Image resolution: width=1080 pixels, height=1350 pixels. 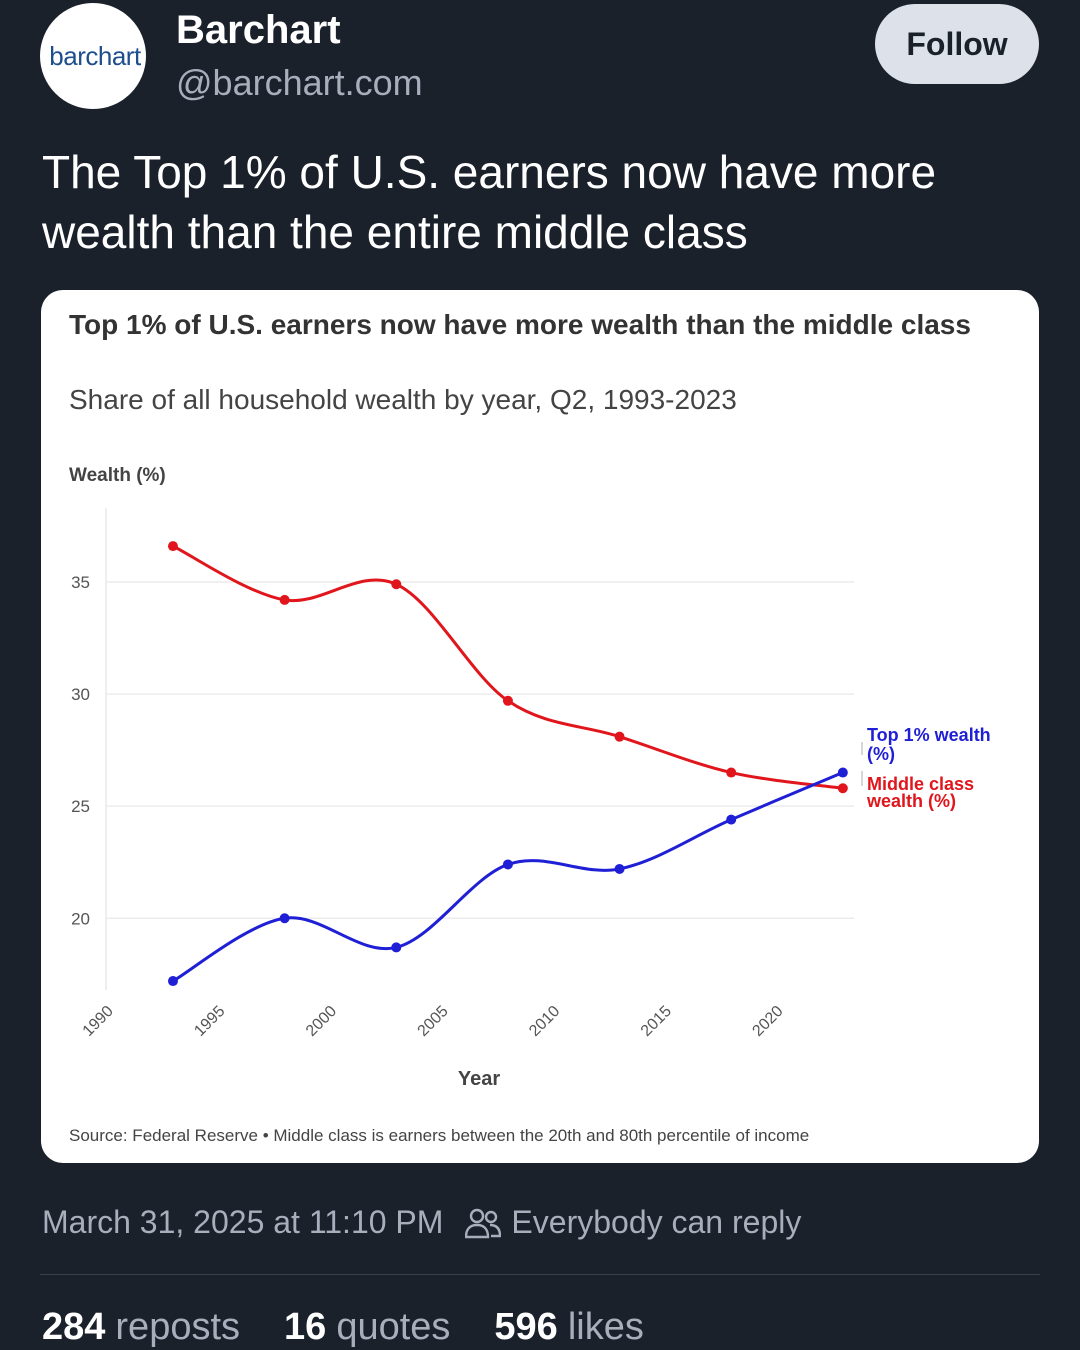 I want to click on y-axis-label: Wealth (%), so click(x=117, y=475).